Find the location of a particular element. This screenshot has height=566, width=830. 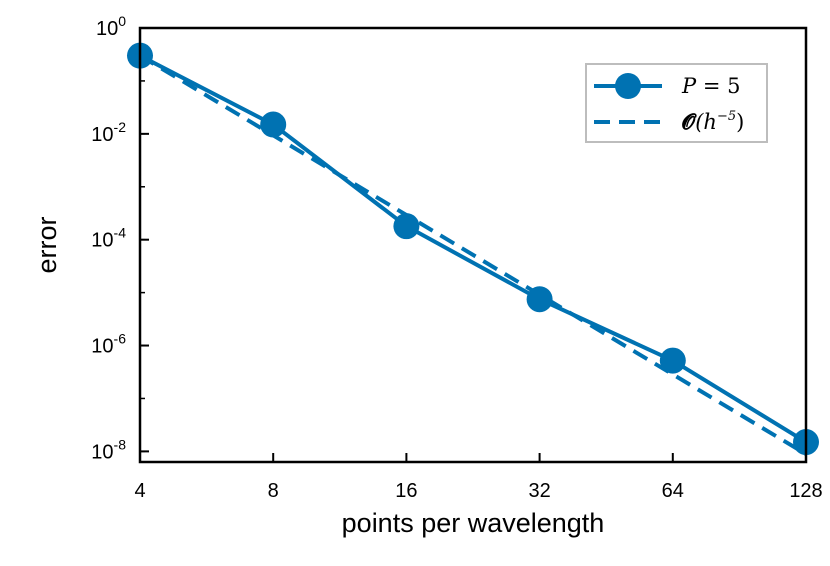

x-tick-label: 4 is located at coordinates (139, 491).